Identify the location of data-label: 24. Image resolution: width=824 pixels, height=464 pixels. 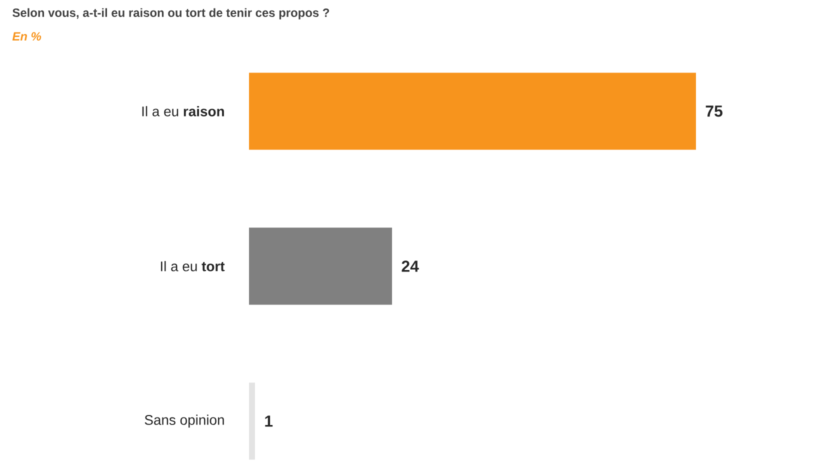
(410, 266).